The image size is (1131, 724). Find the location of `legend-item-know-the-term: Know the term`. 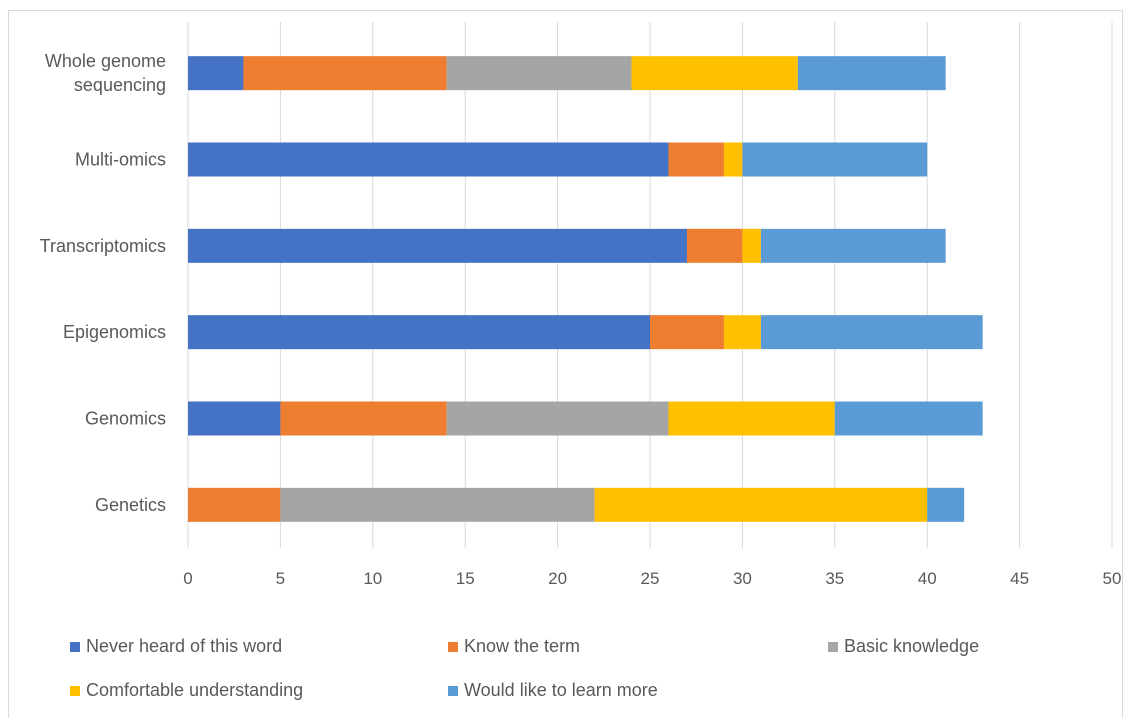

legend-item-know-the-term: Know the term is located at coordinates (514, 646).